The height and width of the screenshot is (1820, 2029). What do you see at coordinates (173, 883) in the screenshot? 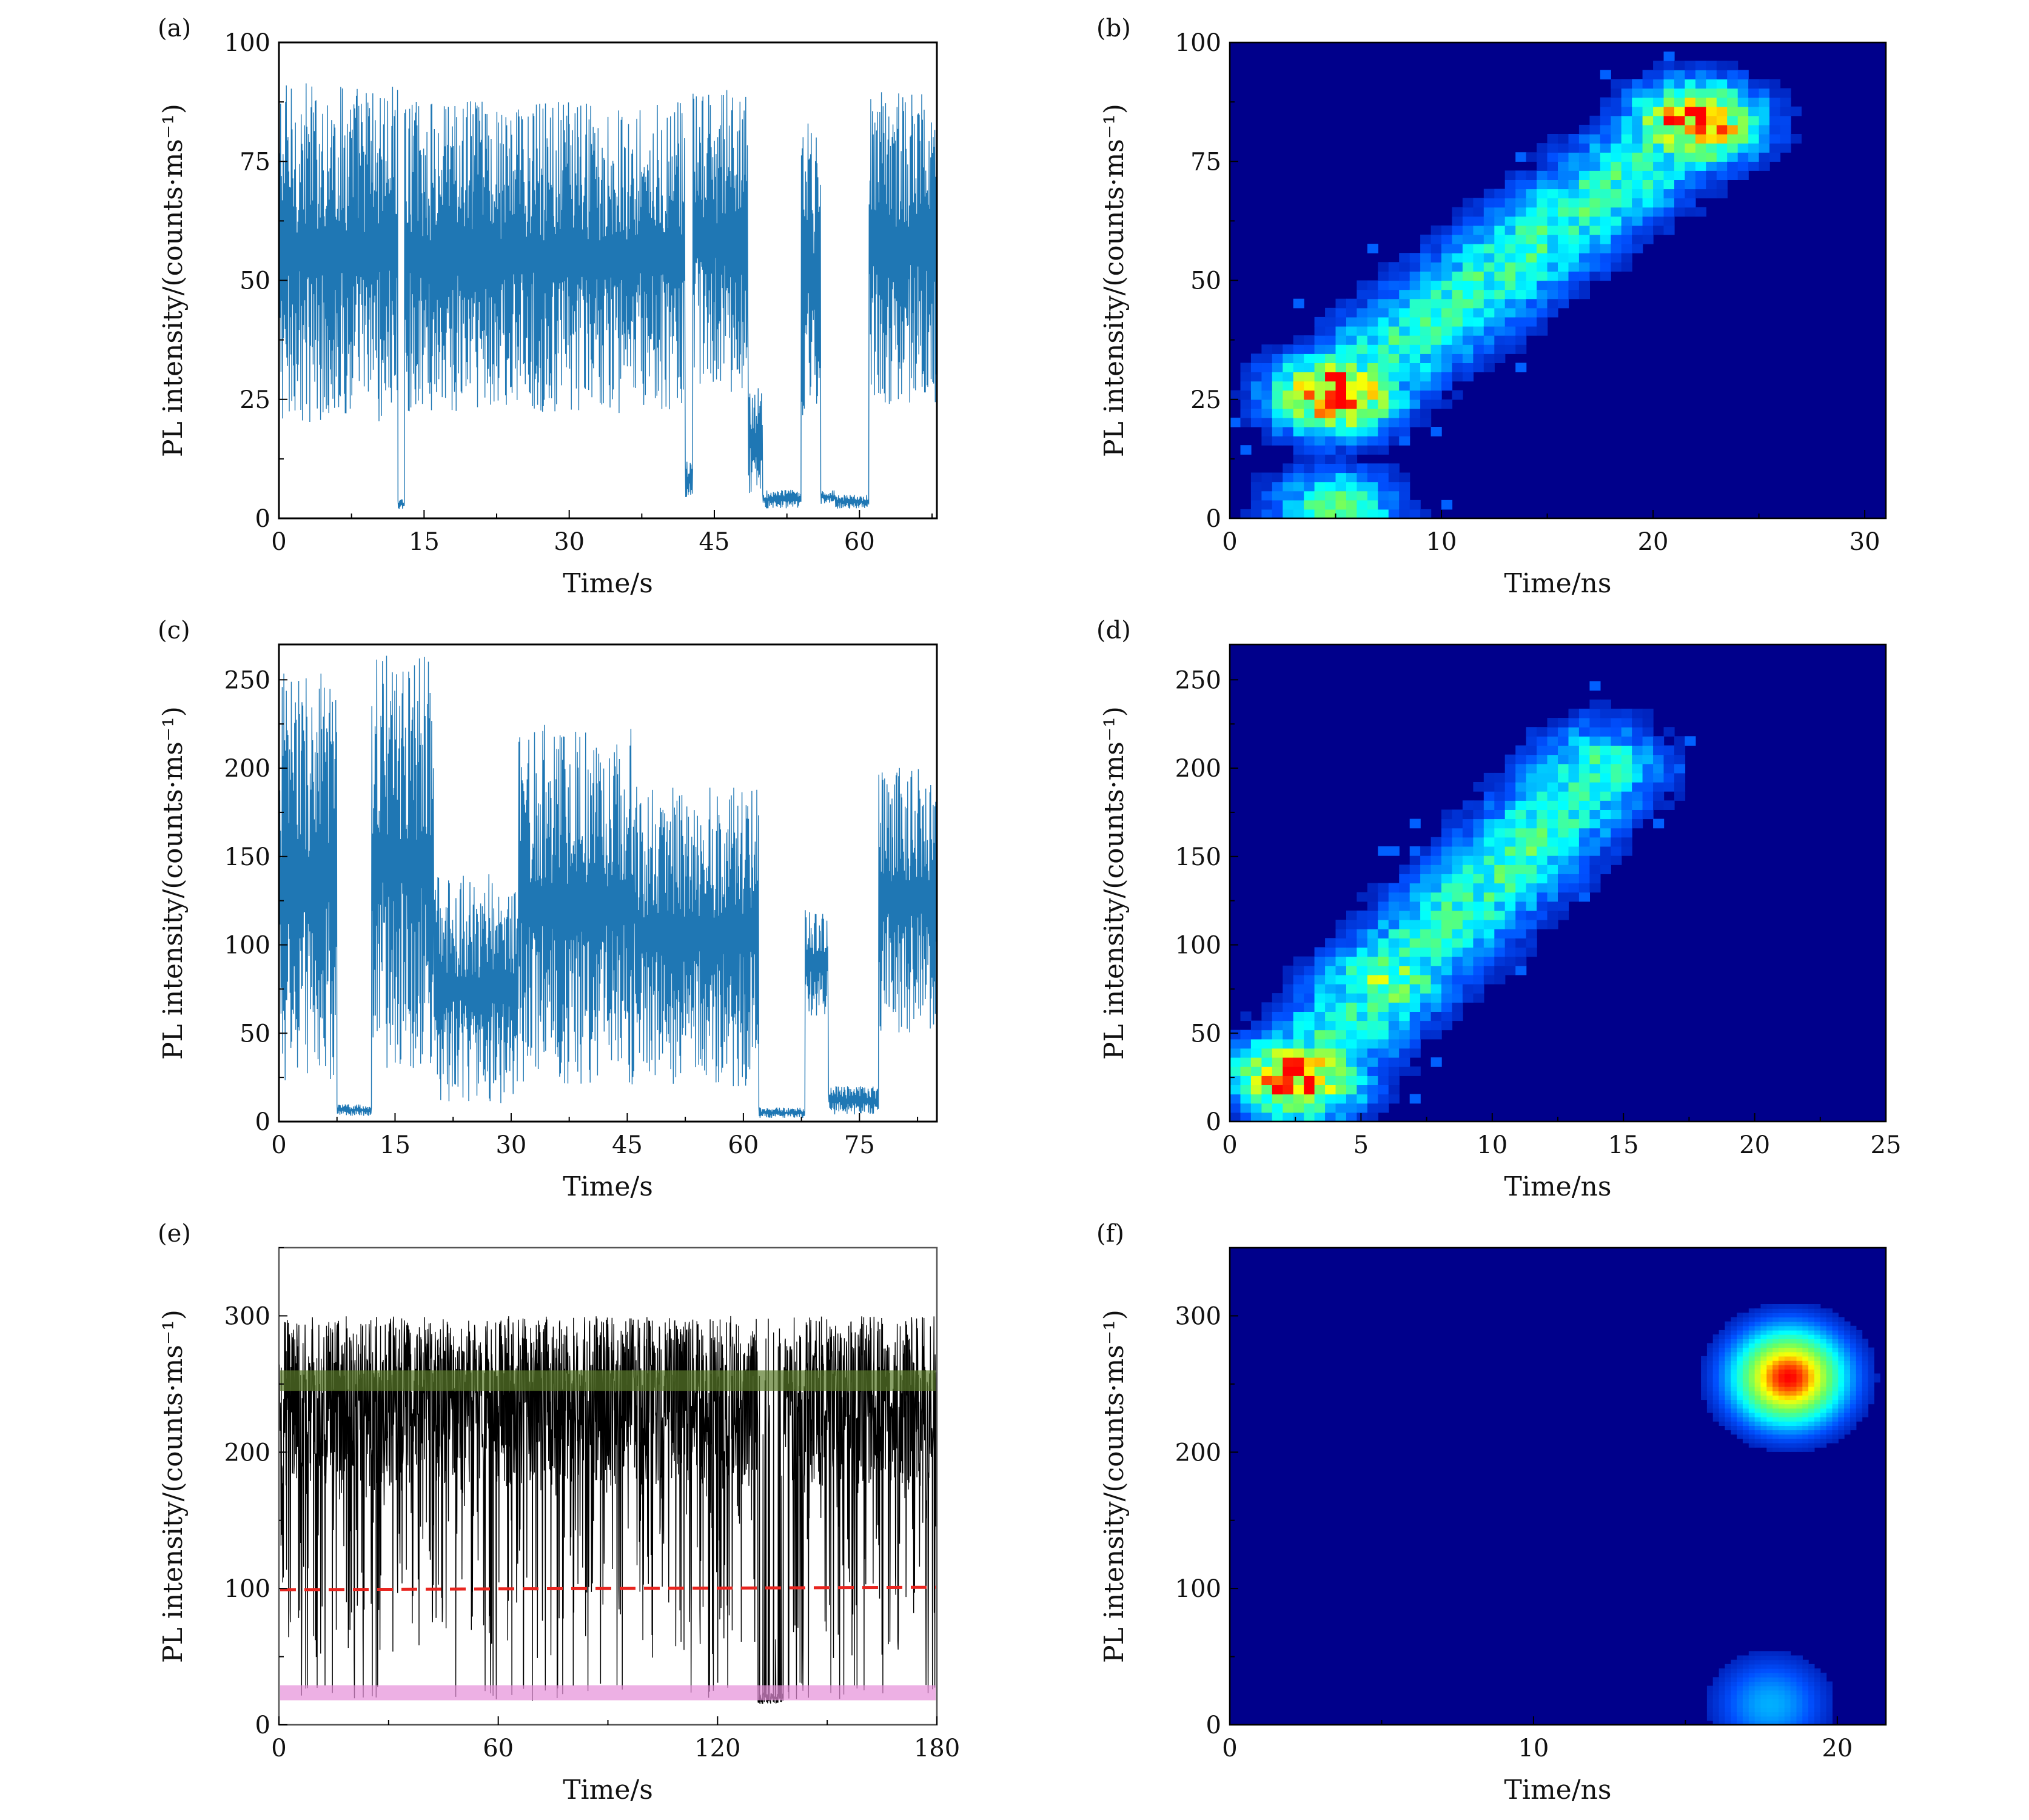
I see `y-axis-label: PL intensity/(counts·ms⁻¹)` at bounding box center [173, 883].